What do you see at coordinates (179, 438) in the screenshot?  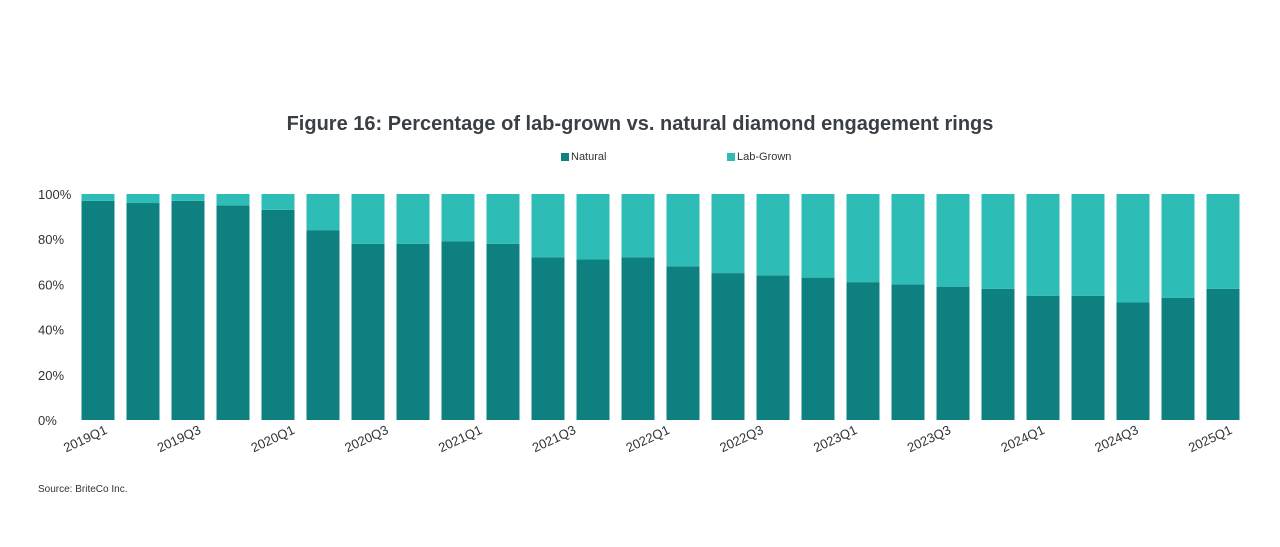 I see `x-tick-label: 2019Q3` at bounding box center [179, 438].